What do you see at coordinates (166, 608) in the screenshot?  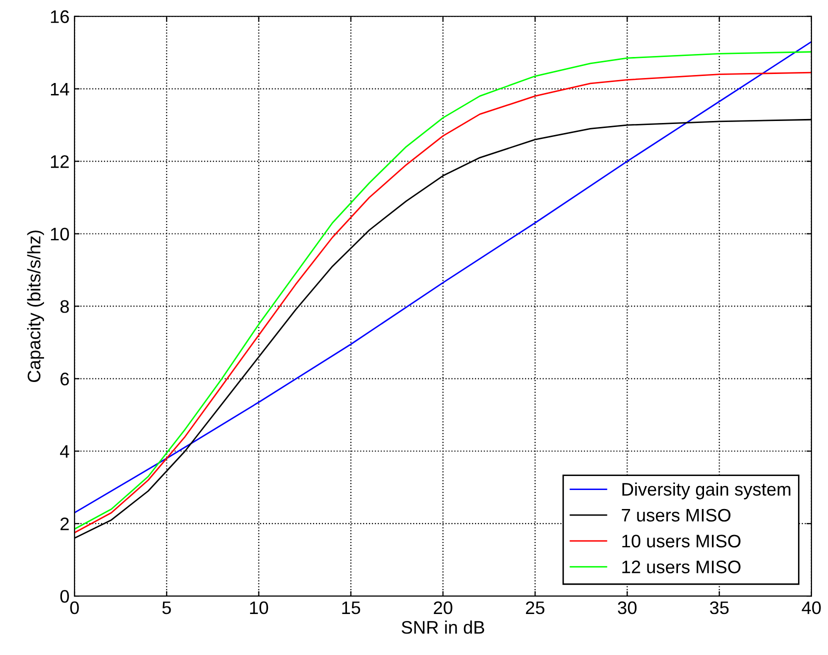 I see `x-tick-label: 5` at bounding box center [166, 608].